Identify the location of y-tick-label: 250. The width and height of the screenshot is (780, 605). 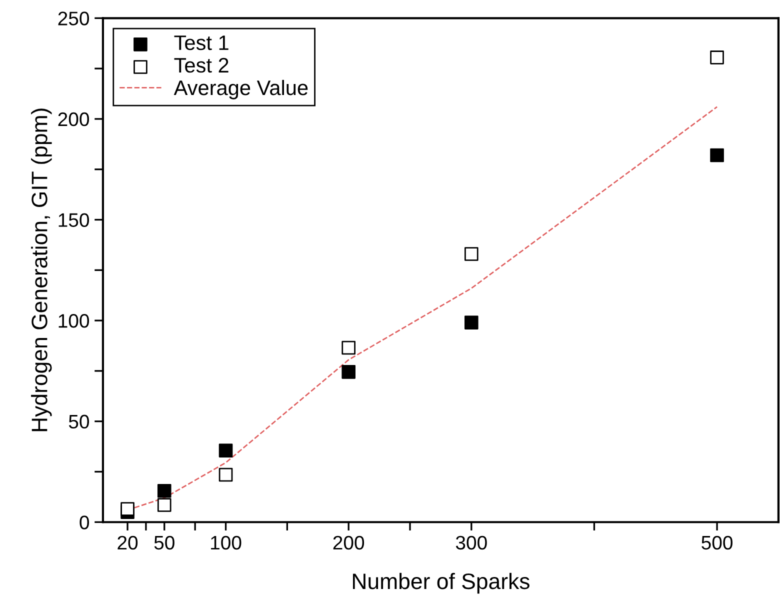
(74, 19).